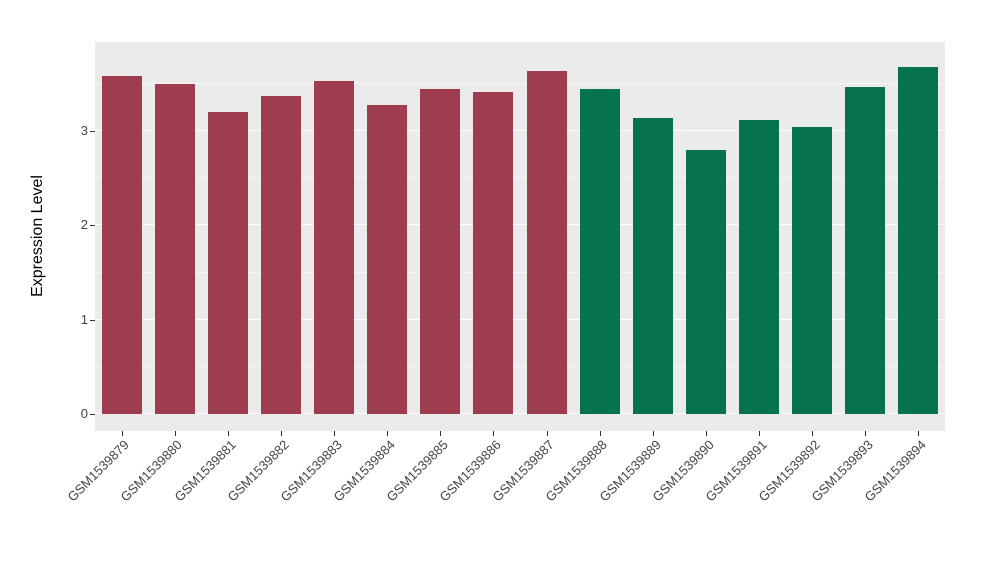 This screenshot has height=580, width=1000. I want to click on y-tick-label: 0, so click(84, 413).